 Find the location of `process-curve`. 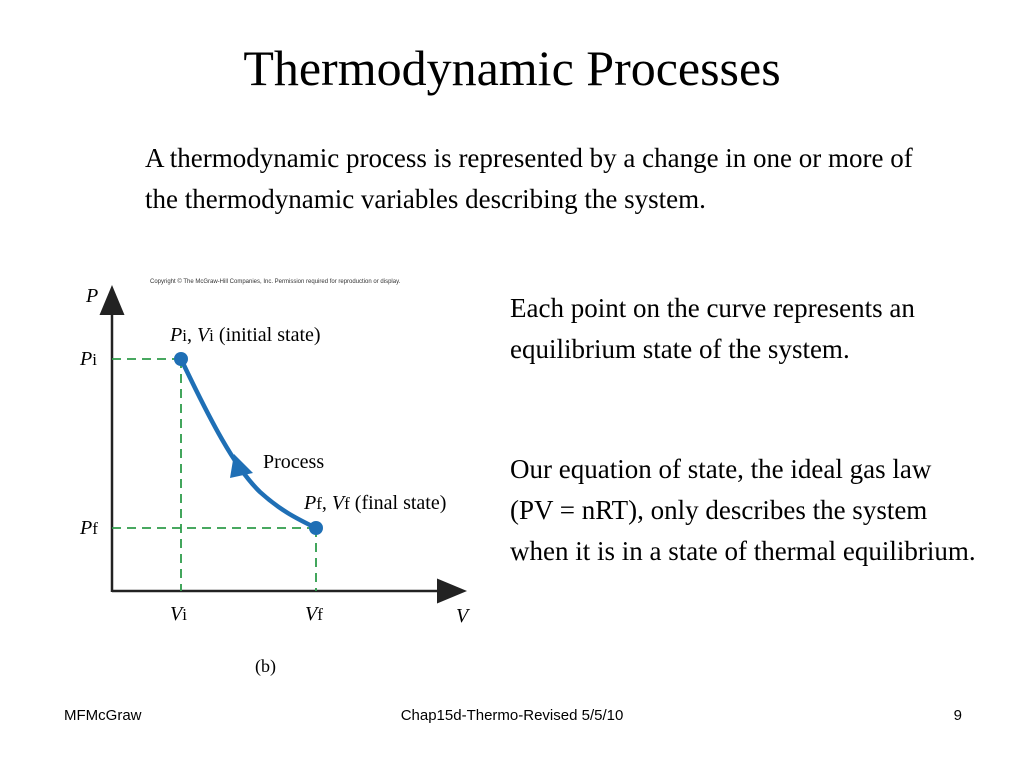

process-curve is located at coordinates (248, 443).